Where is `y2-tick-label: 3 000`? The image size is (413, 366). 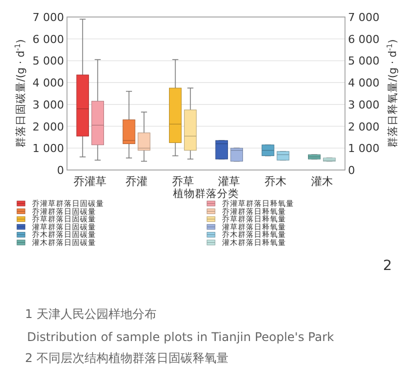 y2-tick-label: 3 000 is located at coordinates (364, 105).